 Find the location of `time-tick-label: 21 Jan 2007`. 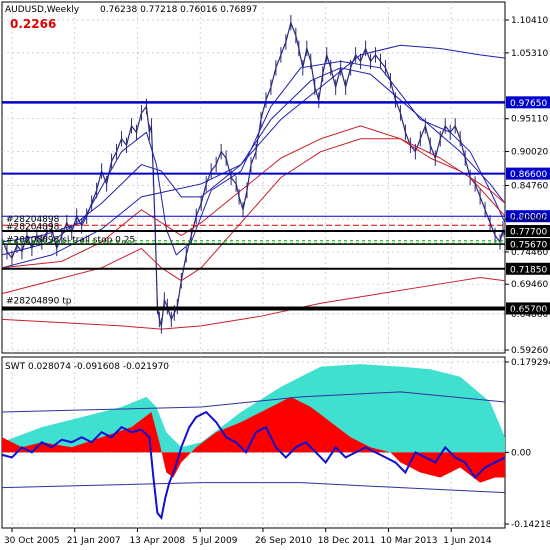

time-tick-label: 21 Jan 2007 is located at coordinates (94, 541).